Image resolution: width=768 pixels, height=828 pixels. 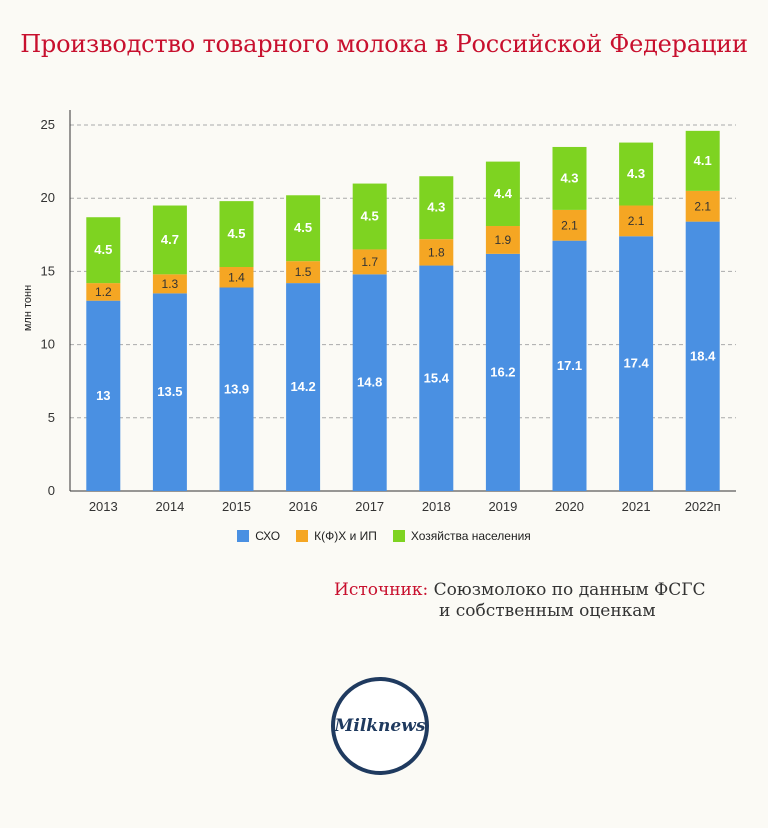 I want to click on x-tick-label: 2021, so click(x=636, y=506).